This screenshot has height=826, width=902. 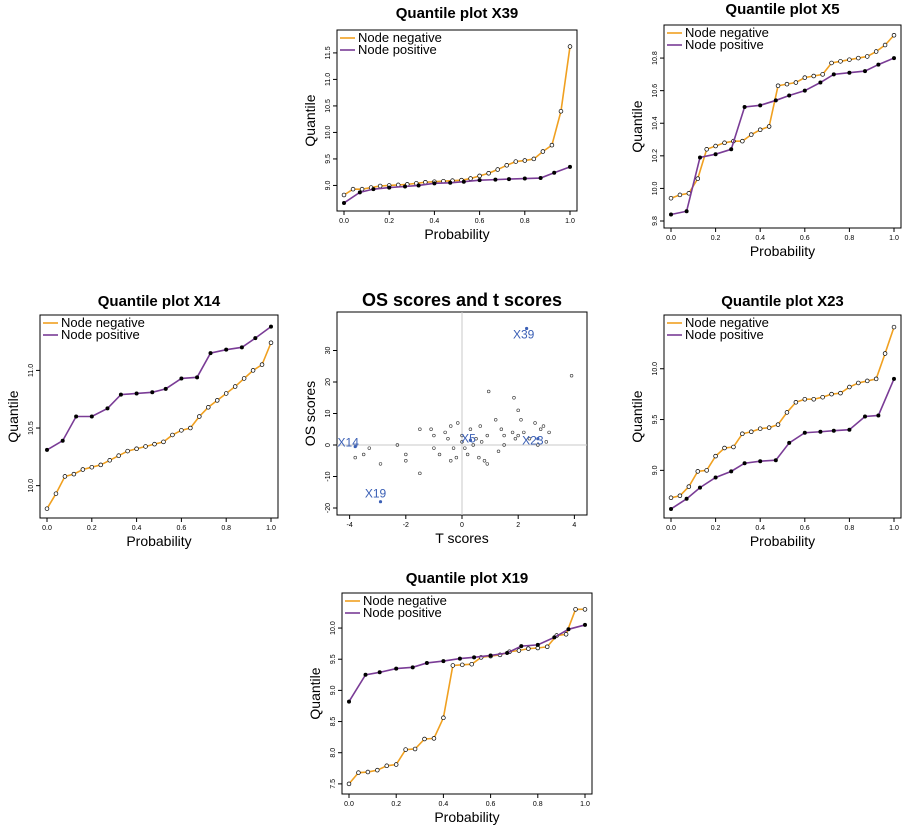 I want to click on y-tick-label: 8.0, so click(x=333, y=753).